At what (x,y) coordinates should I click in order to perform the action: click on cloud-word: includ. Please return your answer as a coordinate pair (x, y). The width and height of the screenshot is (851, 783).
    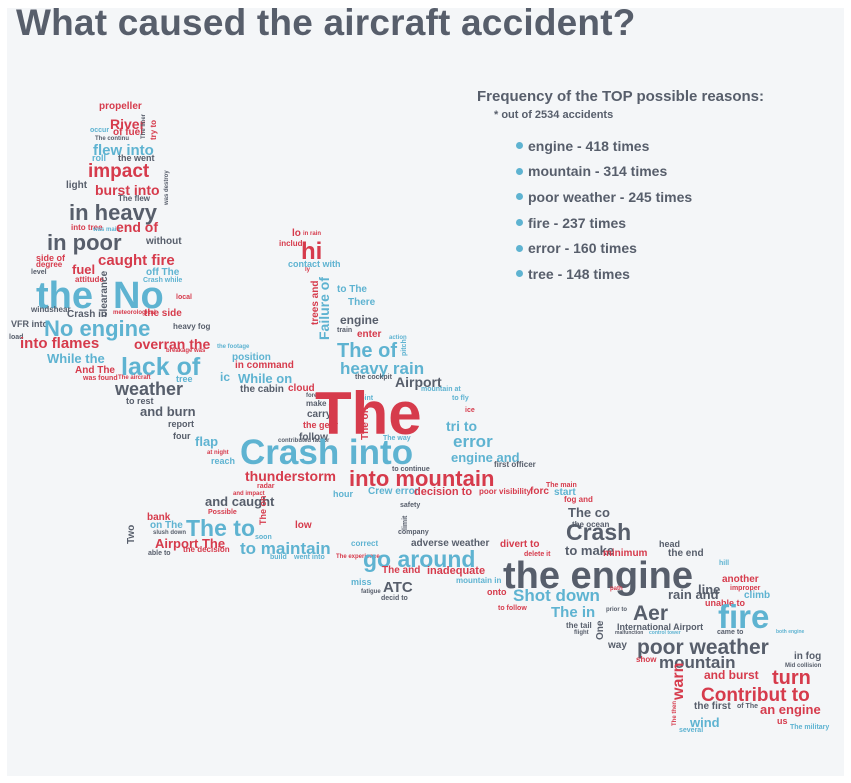
    Looking at the image, I should click on (291, 244).